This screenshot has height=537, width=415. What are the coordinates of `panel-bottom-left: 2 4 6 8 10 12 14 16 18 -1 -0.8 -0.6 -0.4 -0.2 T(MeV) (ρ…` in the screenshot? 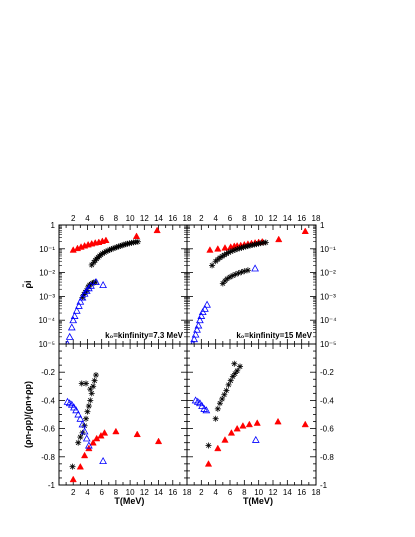 It's located at (107, 424).